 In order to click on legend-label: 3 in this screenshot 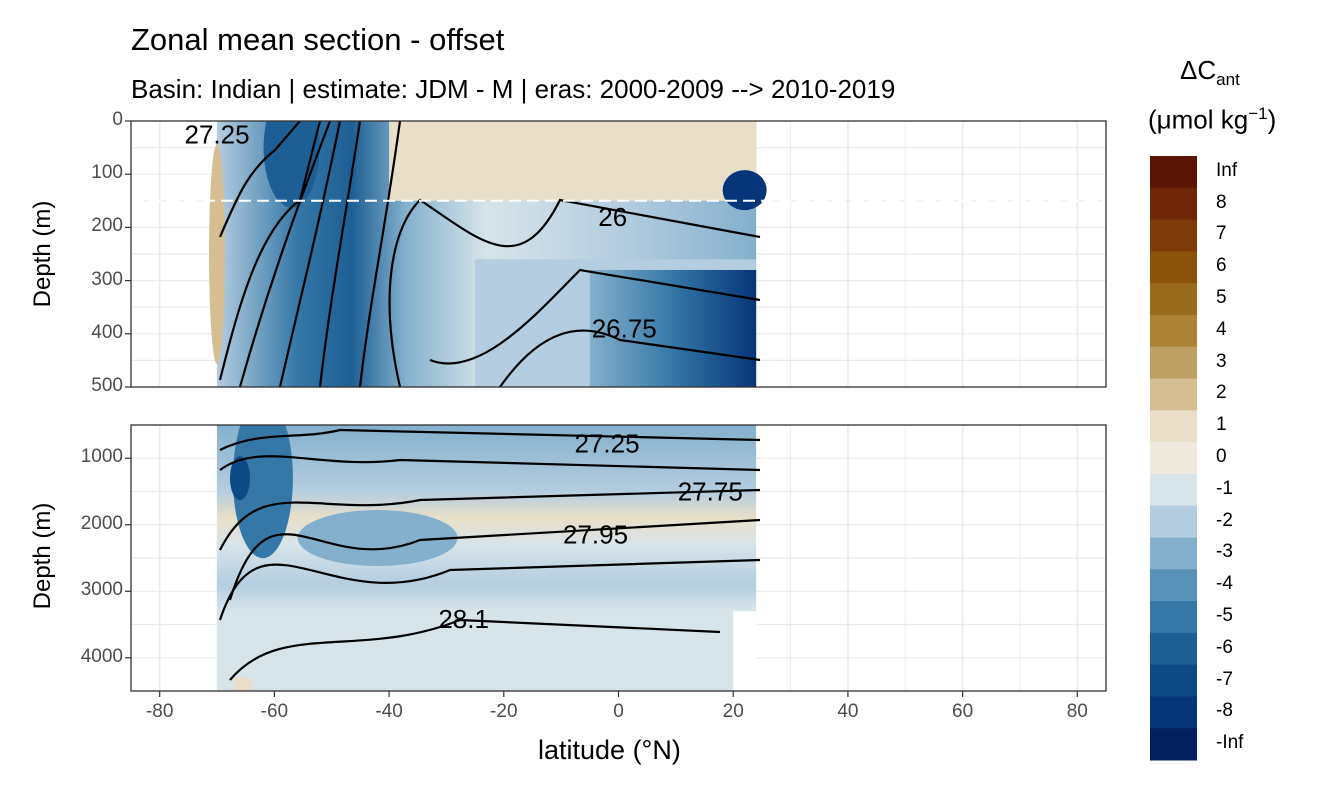, I will do `click(1221, 361)`.